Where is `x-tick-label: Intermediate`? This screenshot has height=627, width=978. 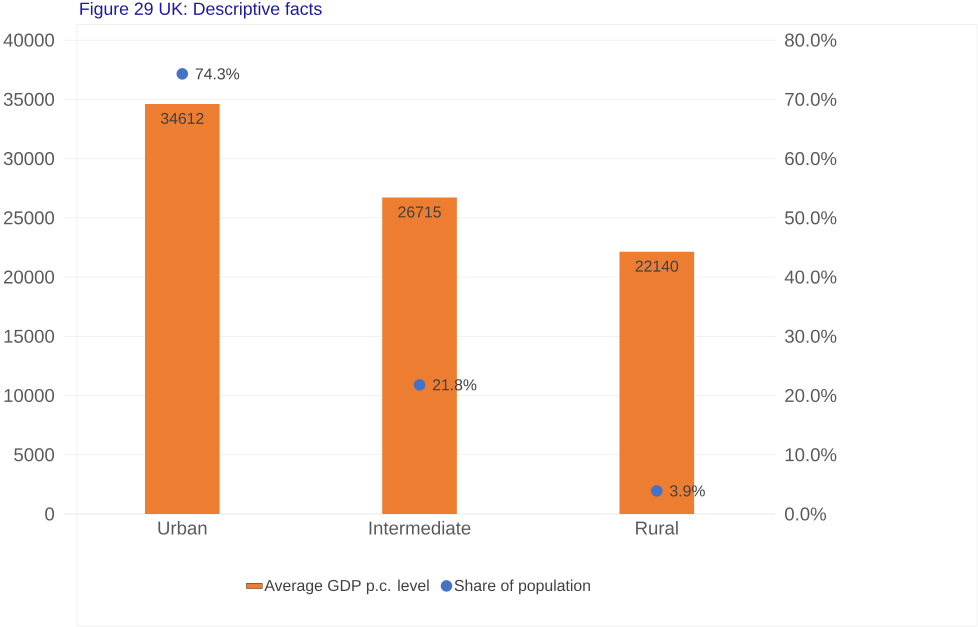 x-tick-label: Intermediate is located at coordinates (420, 528).